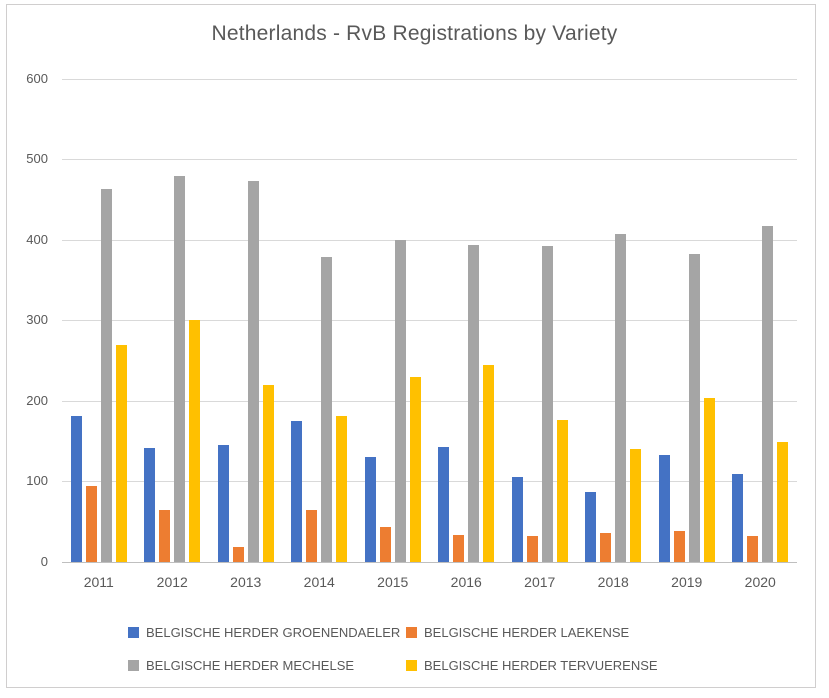  Describe the element at coordinates (709, 480) in the screenshot. I see `bar-2019-belgische-herder-tervuerense` at that location.